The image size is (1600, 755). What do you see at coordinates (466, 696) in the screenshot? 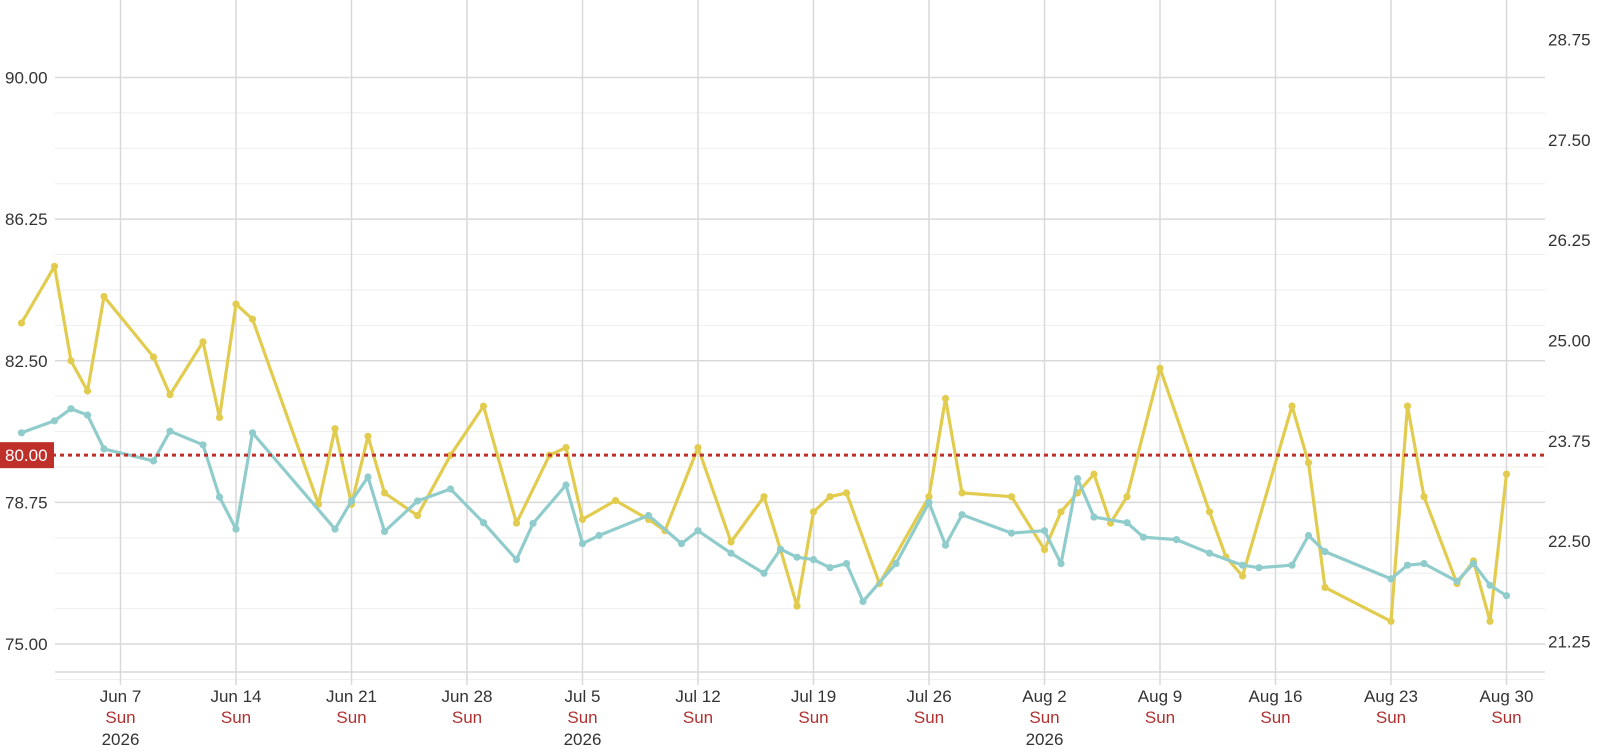
I see `x-tick-label: Jun 28` at bounding box center [466, 696].